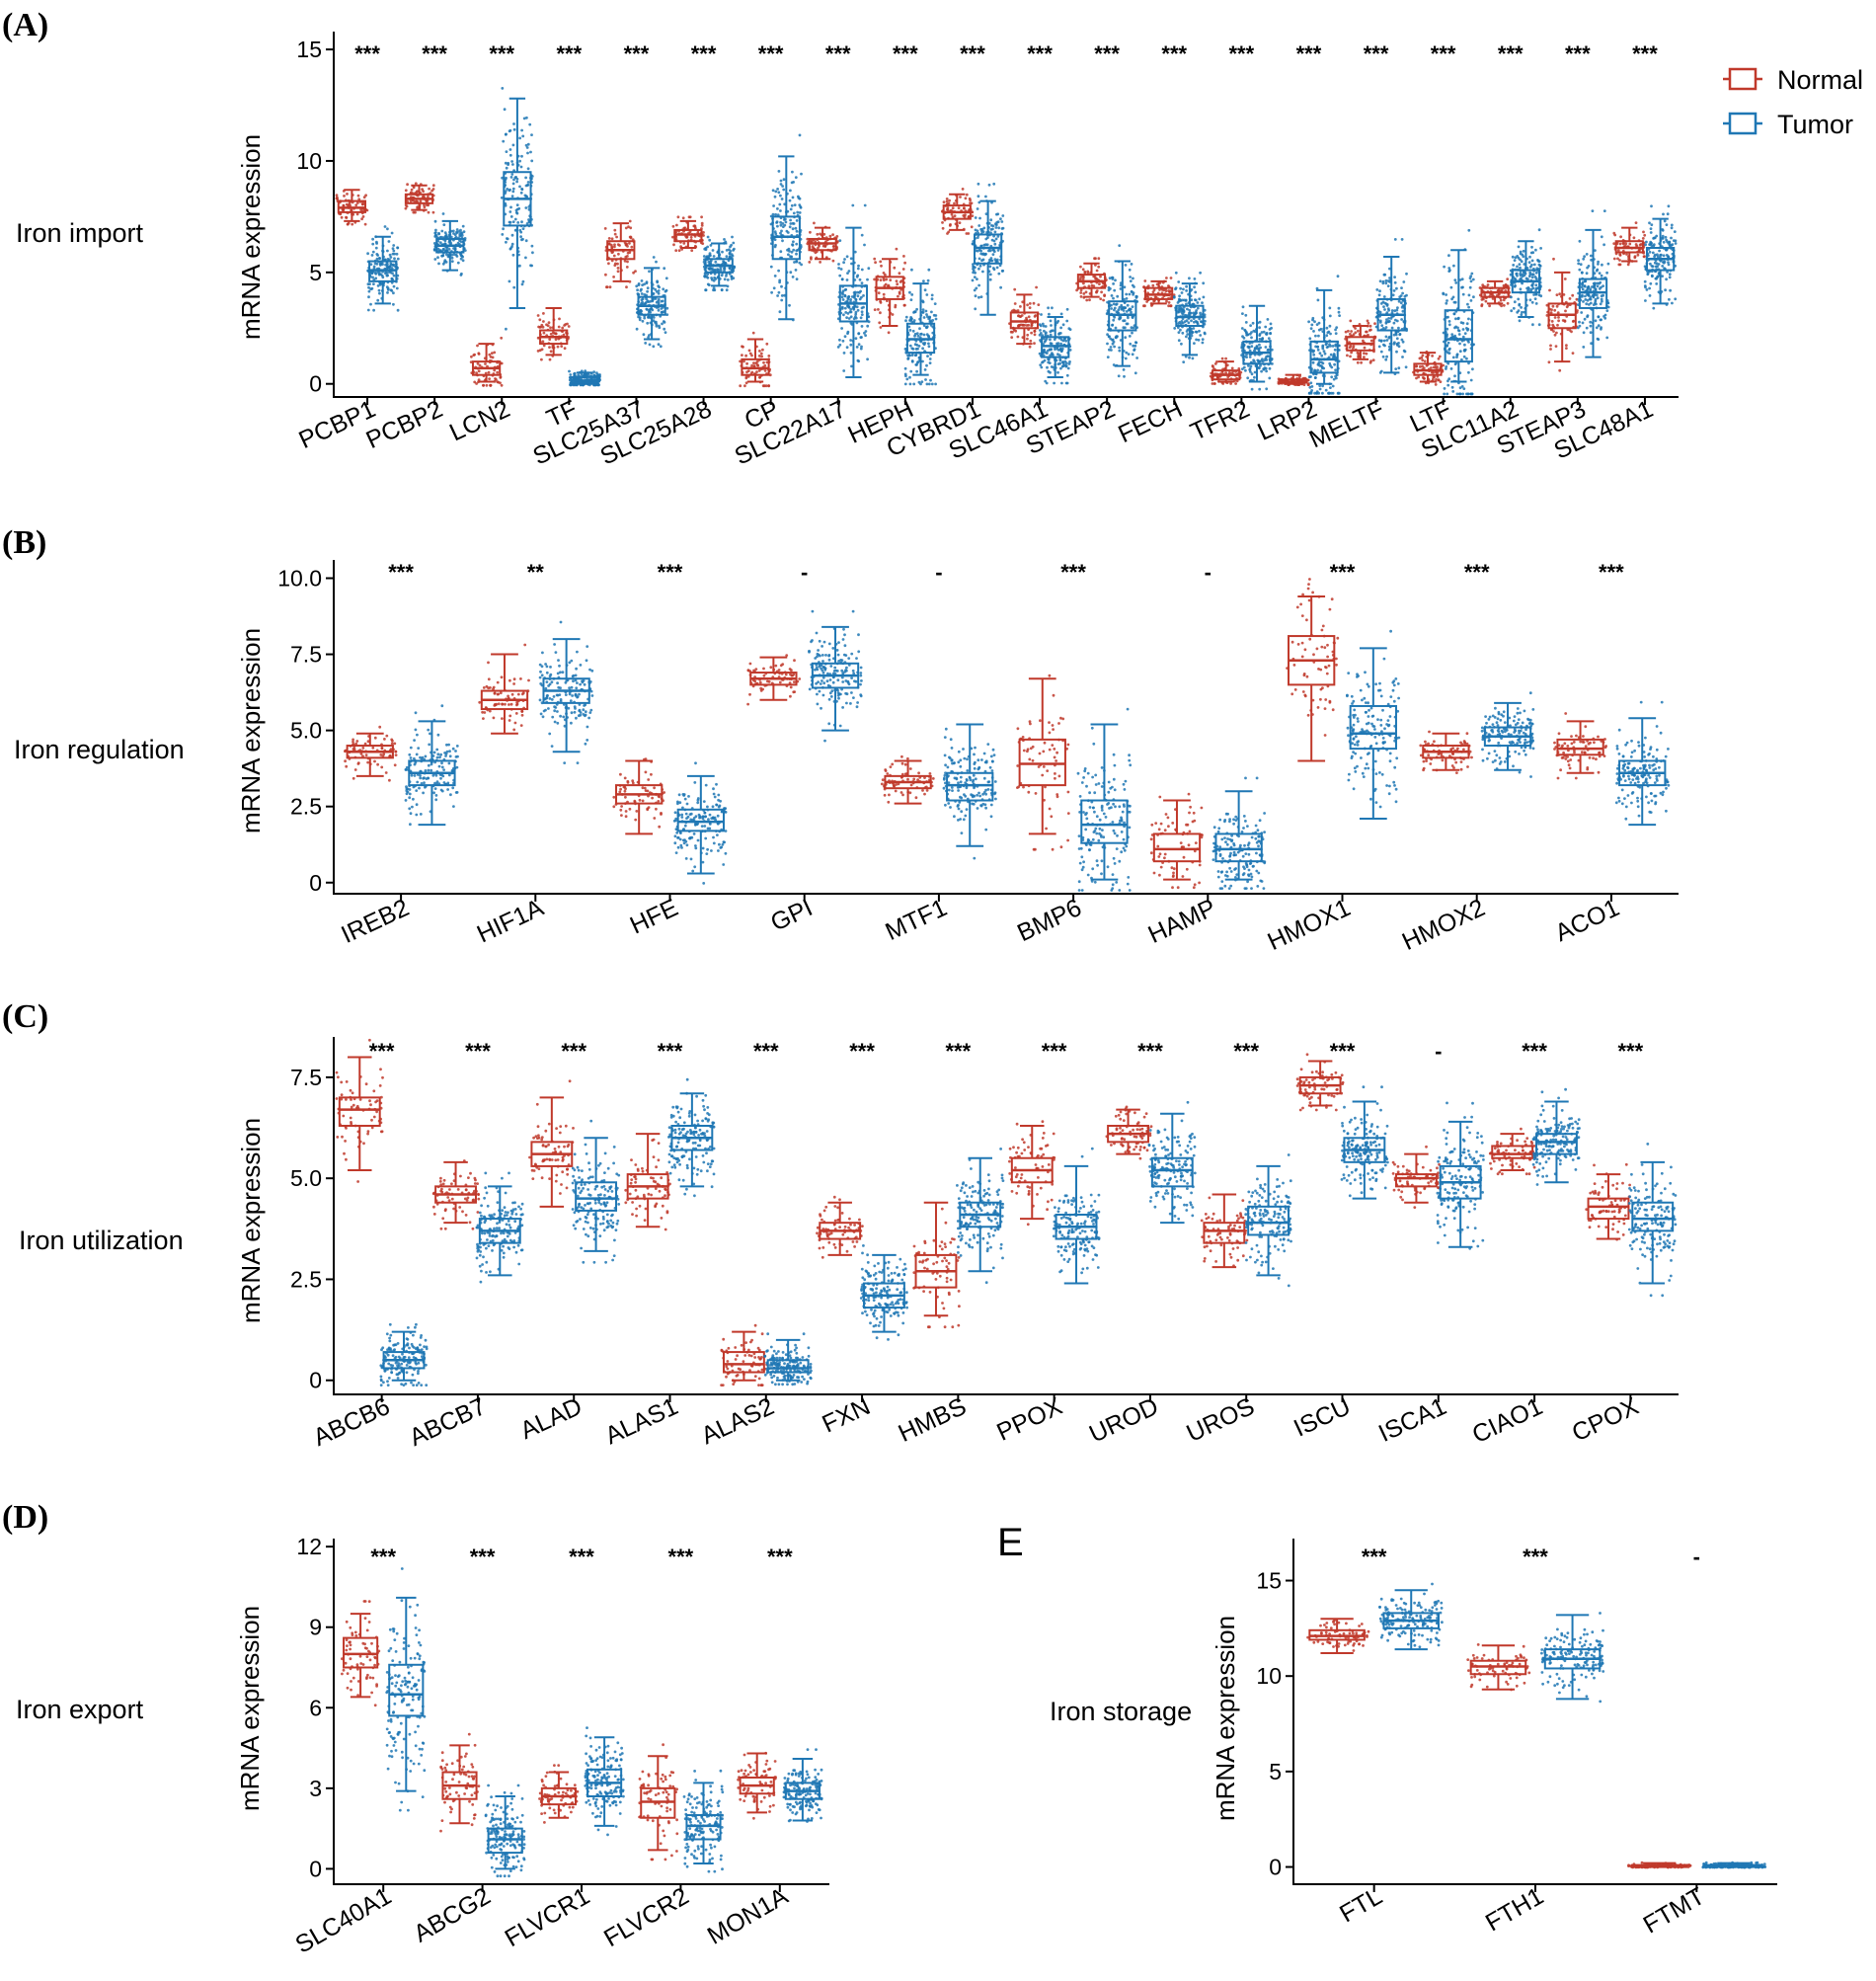 The width and height of the screenshot is (1876, 1981). I want to click on box-normal, so click(756, 359).